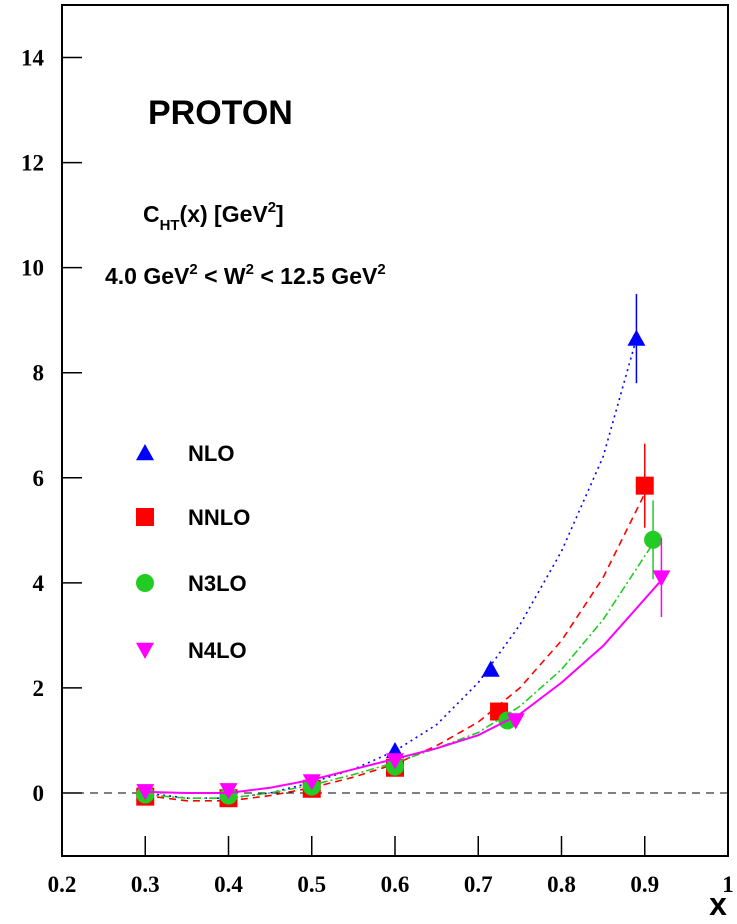  I want to click on y-tick-label: 6, so click(39, 478).